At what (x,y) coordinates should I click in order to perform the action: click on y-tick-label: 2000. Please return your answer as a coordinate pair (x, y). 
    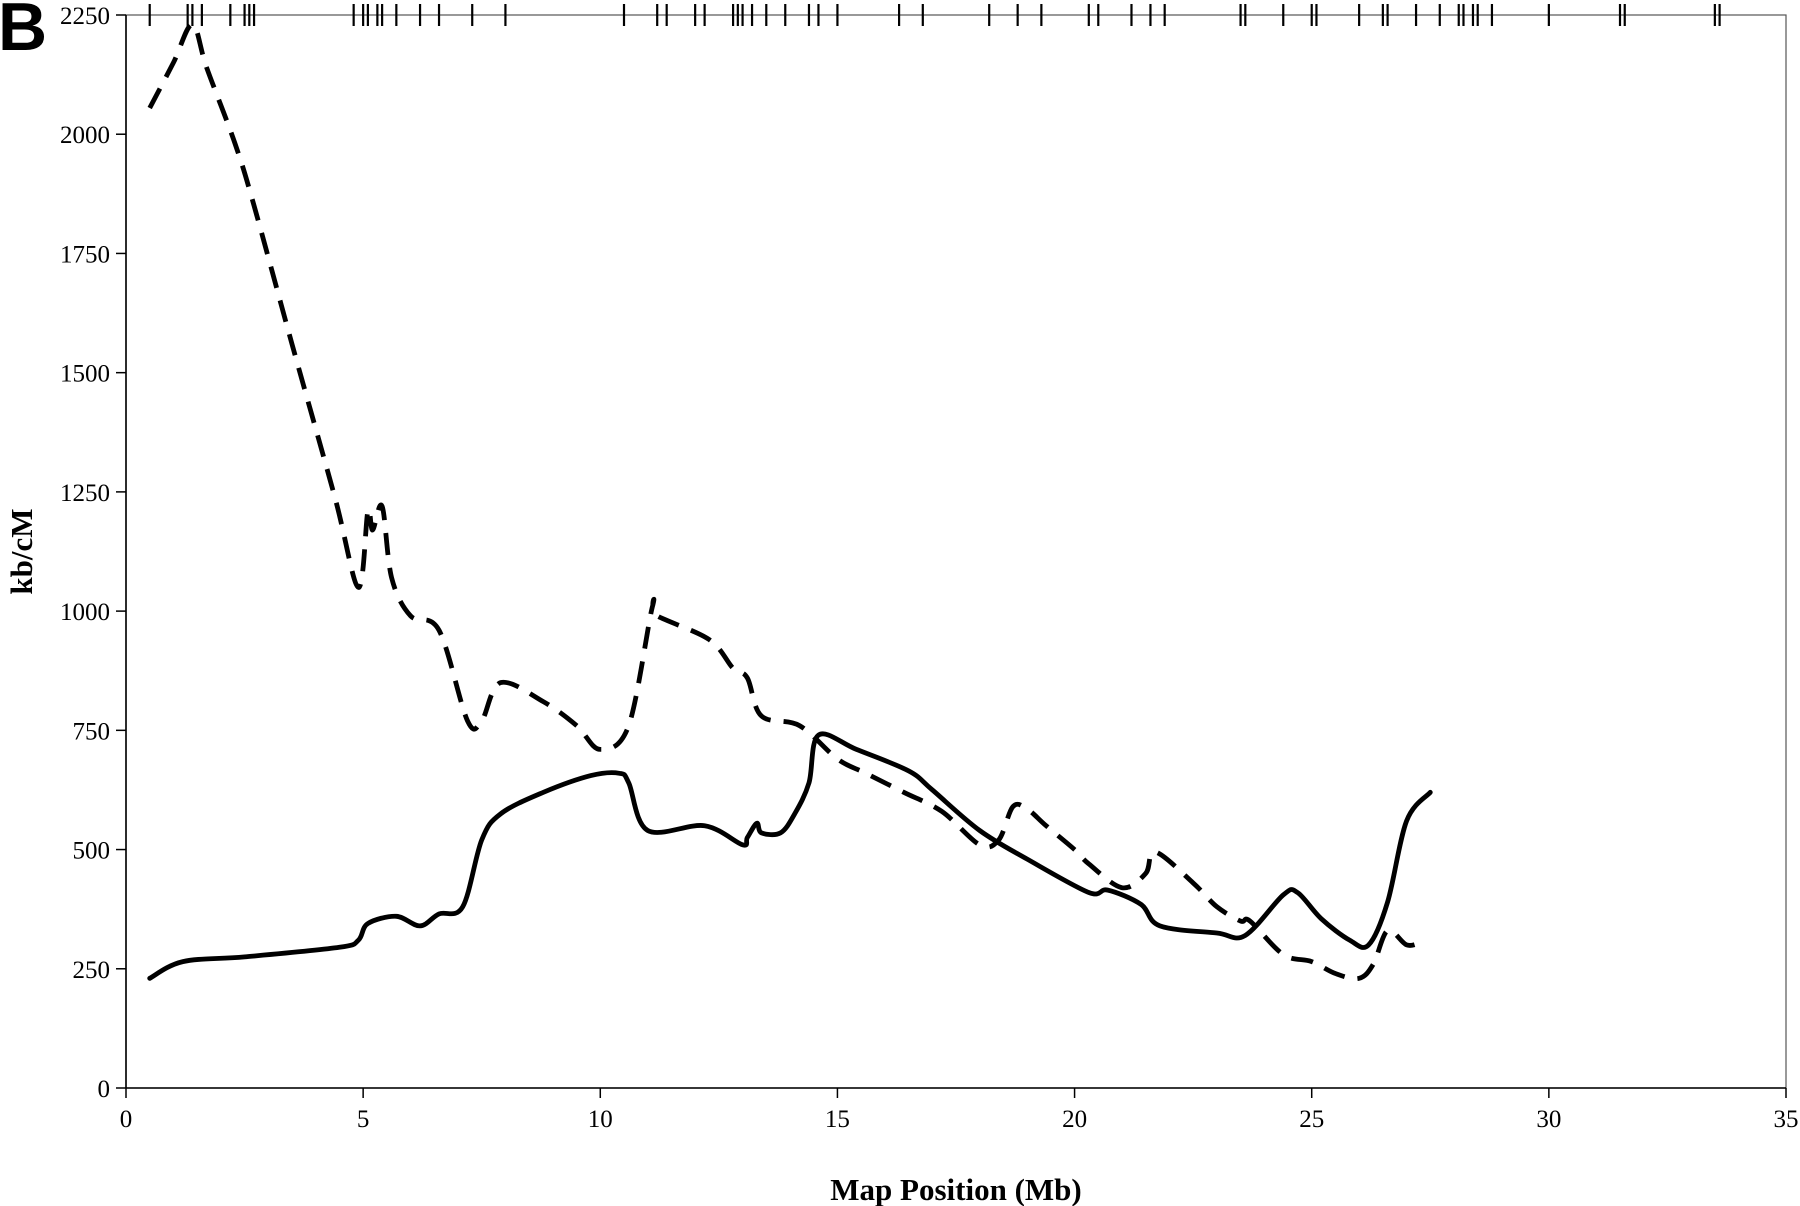
    Looking at the image, I should click on (85, 135).